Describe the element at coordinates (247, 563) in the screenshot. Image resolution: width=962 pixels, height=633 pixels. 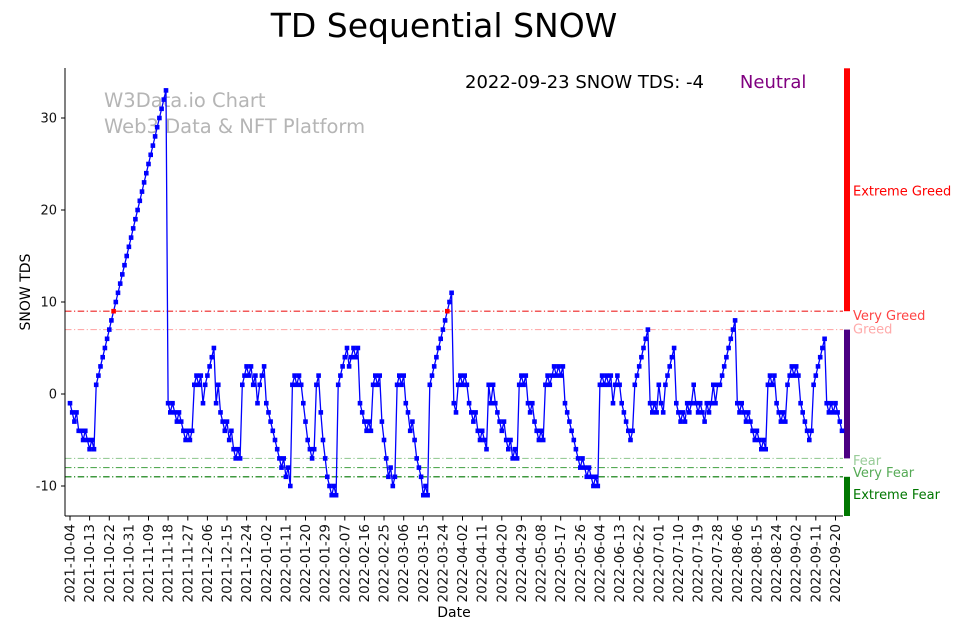
I see `svg-text: 2021-12-24` at that location.